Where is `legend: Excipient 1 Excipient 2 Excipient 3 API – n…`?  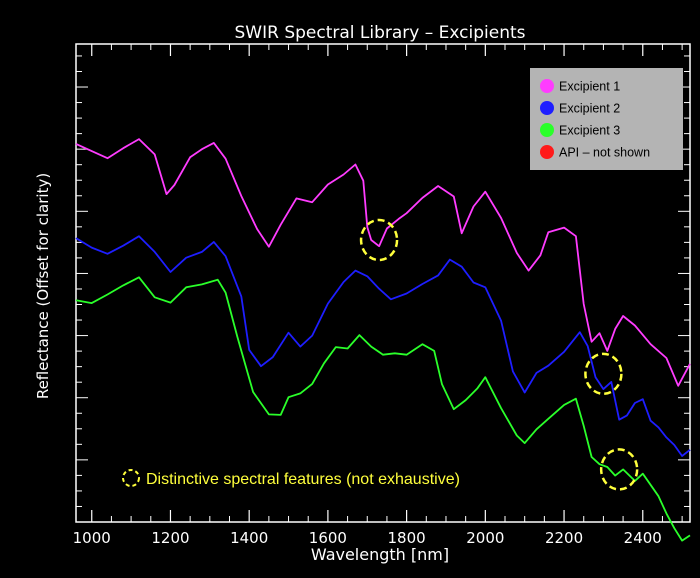
legend: Excipient 1 Excipient 2 Excipient 3 API – n… is located at coordinates (606, 119).